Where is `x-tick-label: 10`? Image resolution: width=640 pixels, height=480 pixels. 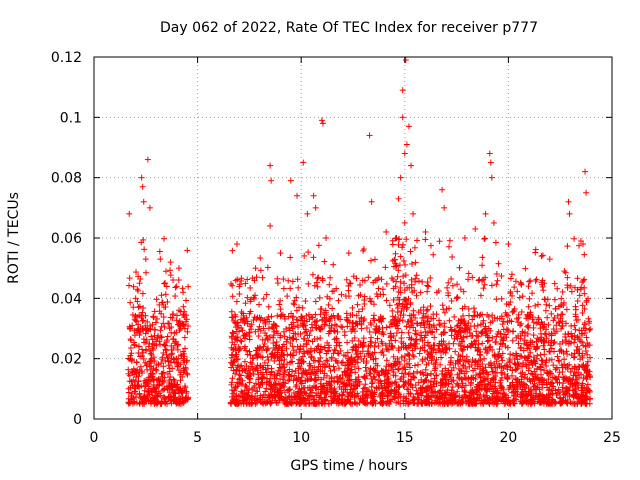
x-tick-label: 10 is located at coordinates (301, 438).